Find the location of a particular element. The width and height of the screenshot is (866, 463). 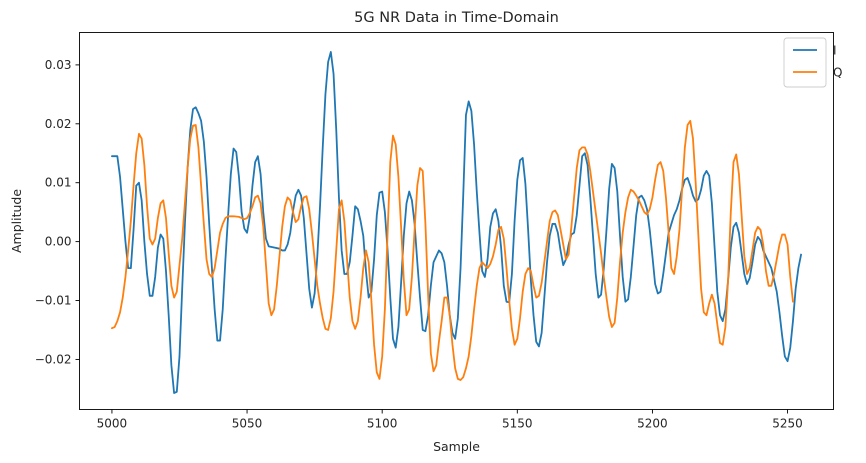

legend-label-i: I is located at coordinates (835, 51).